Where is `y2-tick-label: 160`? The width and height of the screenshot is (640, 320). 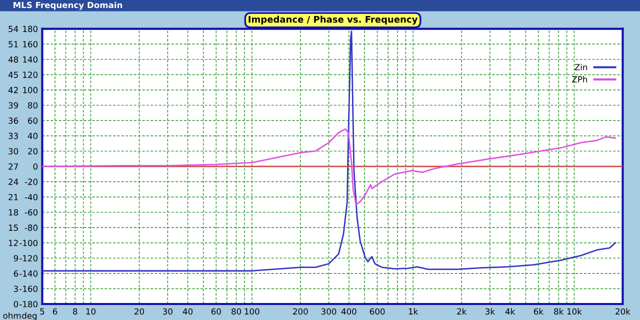
y2-tick-label: 160 is located at coordinates (30, 44).